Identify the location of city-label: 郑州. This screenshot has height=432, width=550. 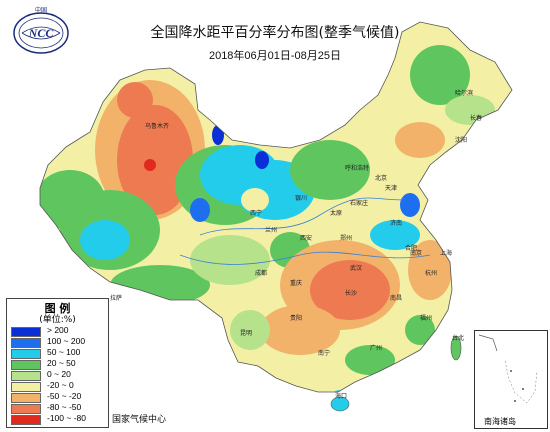
(346, 238).